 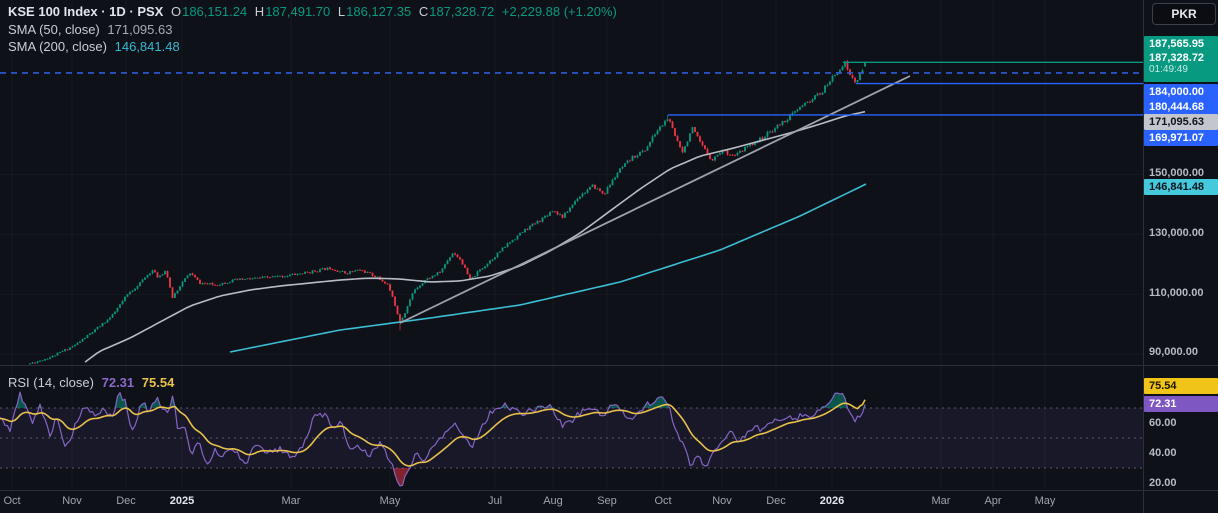 I want to click on currency-button: PKR, so click(x=1184, y=14).